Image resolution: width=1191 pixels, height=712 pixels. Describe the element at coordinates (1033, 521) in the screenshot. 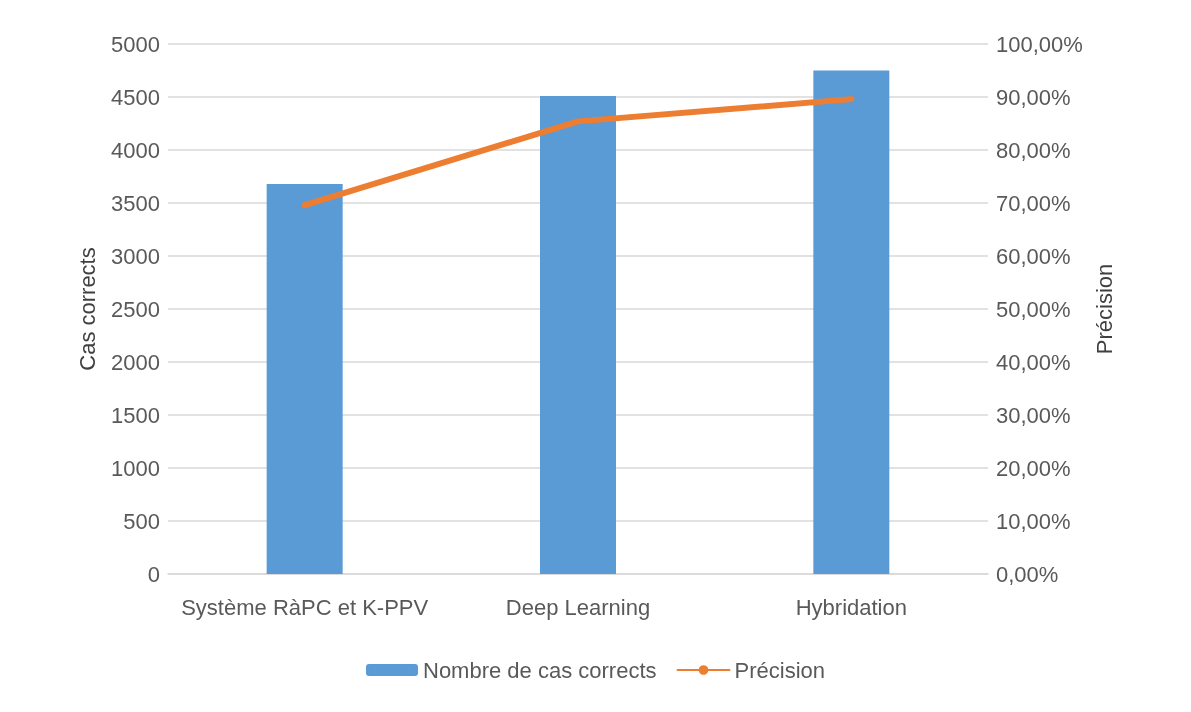

I see `y2-tick-label: 10,00%` at that location.